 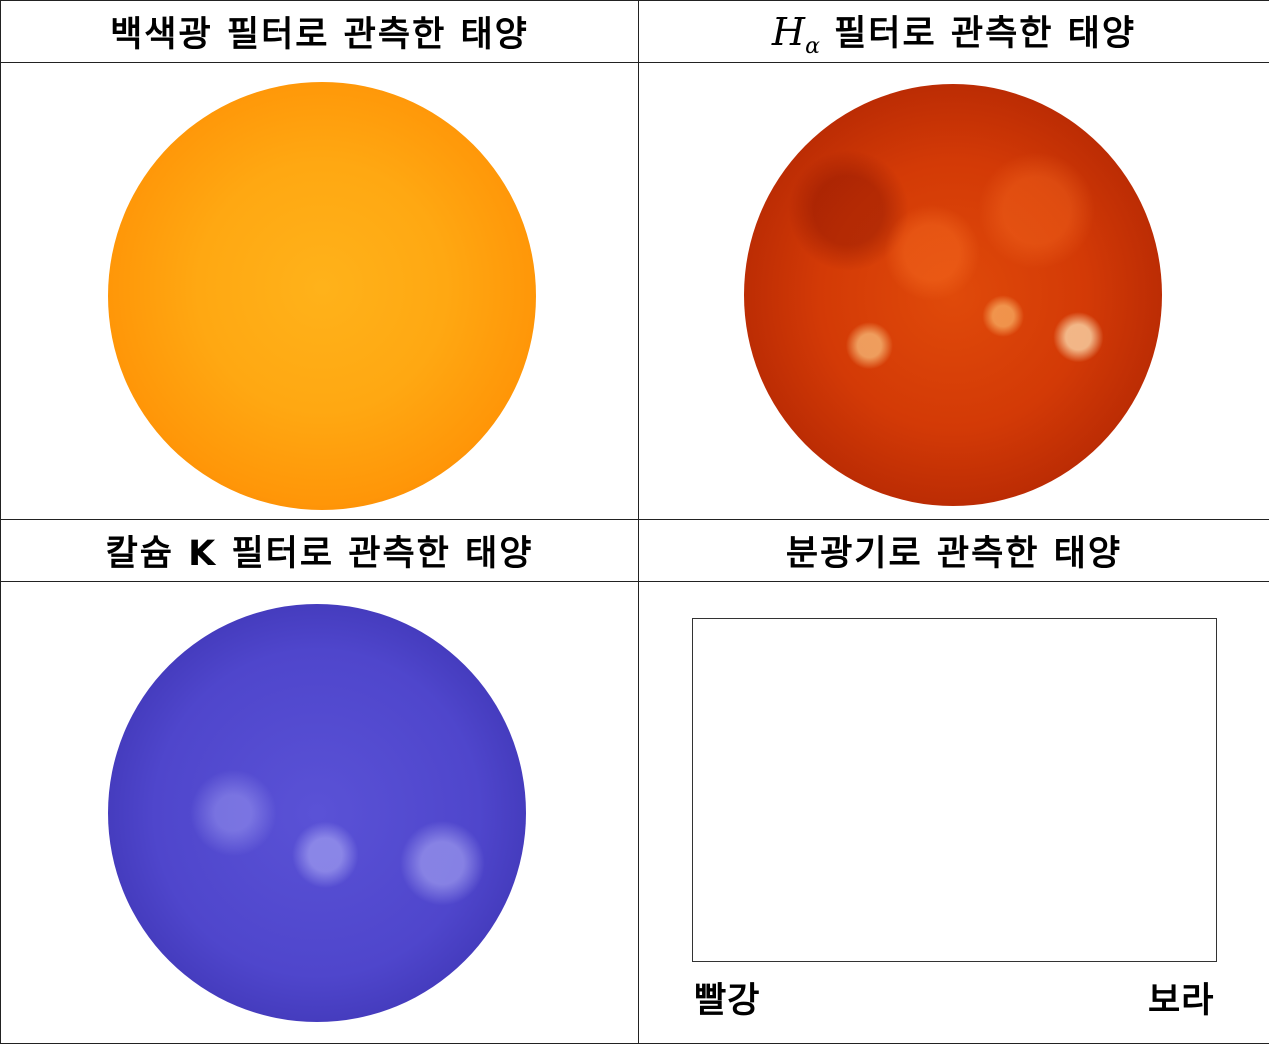 I want to click on header-row-2: 칼슘 K 필터로 관측한 태양 분광기로 관측한 태양, so click(x=635, y=551).